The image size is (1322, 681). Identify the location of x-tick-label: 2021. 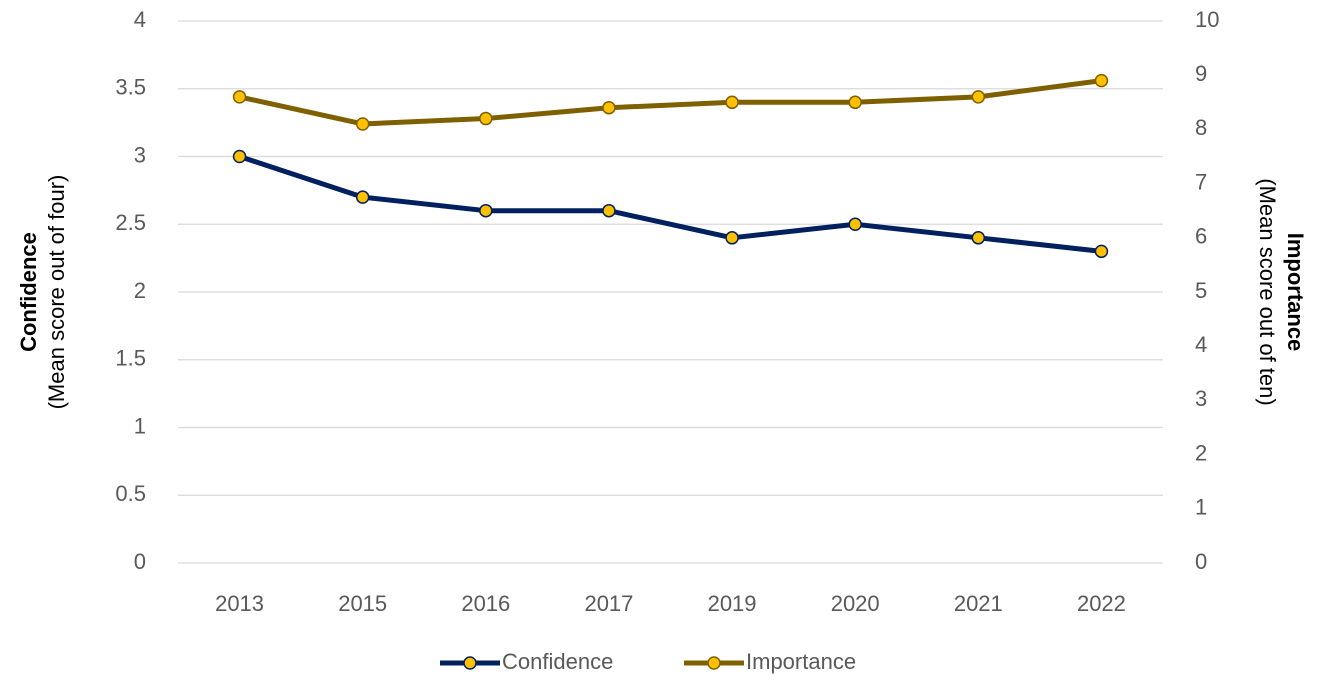
(978, 603).